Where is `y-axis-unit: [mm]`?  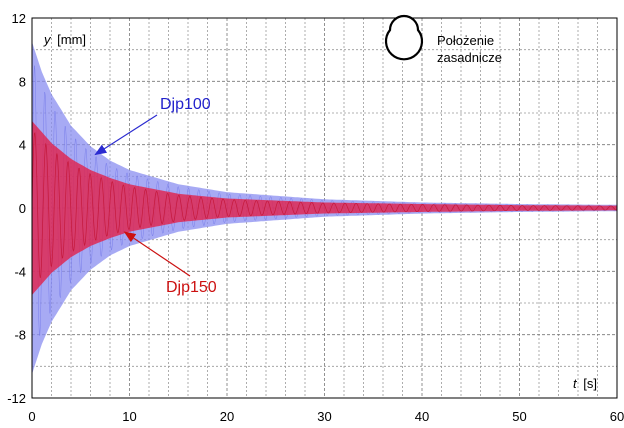
y-axis-unit: [mm] is located at coordinates (71, 39).